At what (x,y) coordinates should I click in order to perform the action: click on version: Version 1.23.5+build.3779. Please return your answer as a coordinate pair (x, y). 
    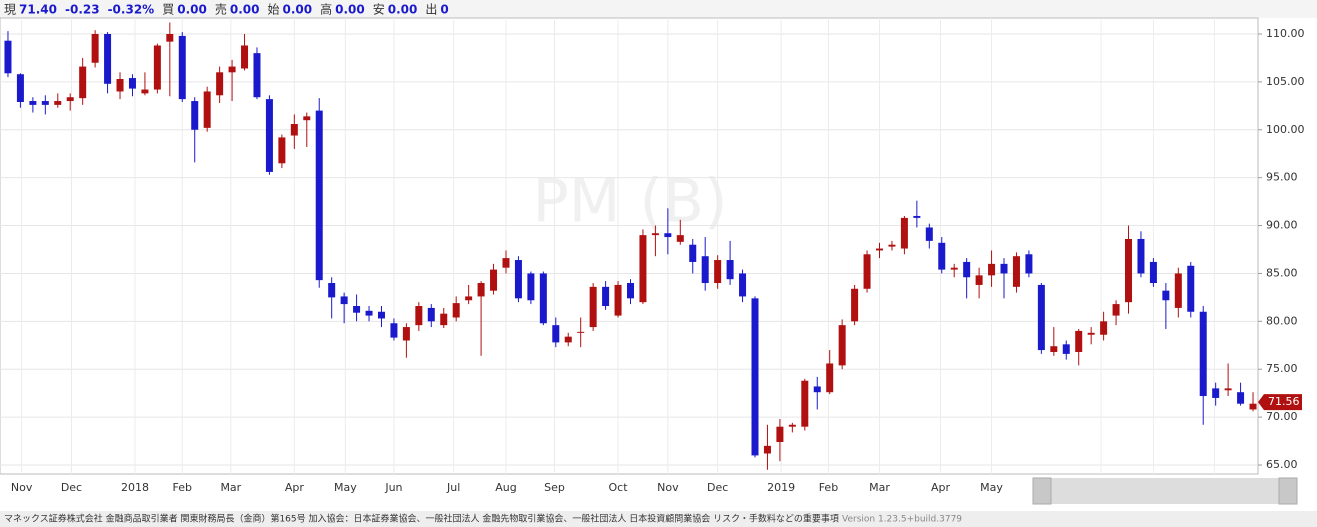
    Looking at the image, I should click on (902, 520).